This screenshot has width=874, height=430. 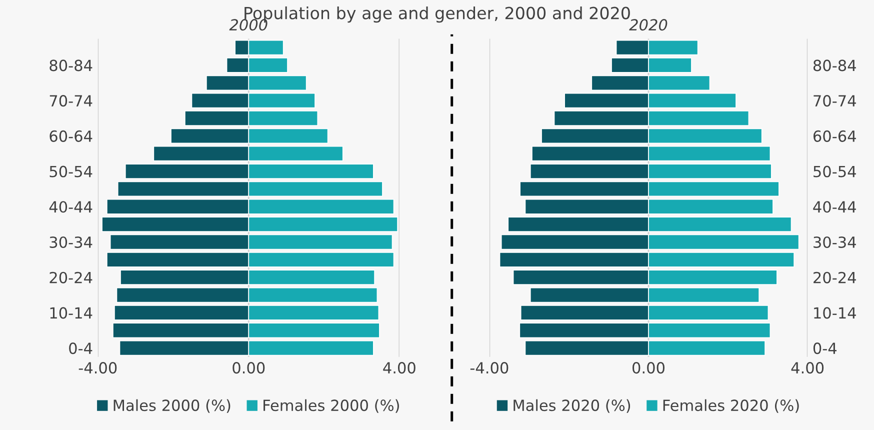 What do you see at coordinates (331, 406) in the screenshot?
I see `legend-label: Females 2000 (%)` at bounding box center [331, 406].